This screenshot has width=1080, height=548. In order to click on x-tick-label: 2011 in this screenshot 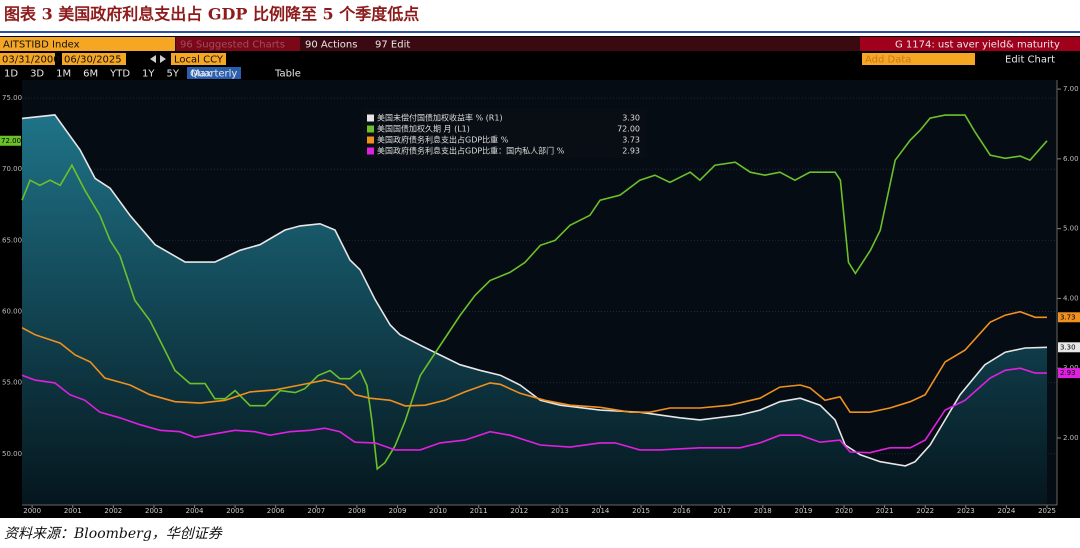, I will do `click(479, 511)`.